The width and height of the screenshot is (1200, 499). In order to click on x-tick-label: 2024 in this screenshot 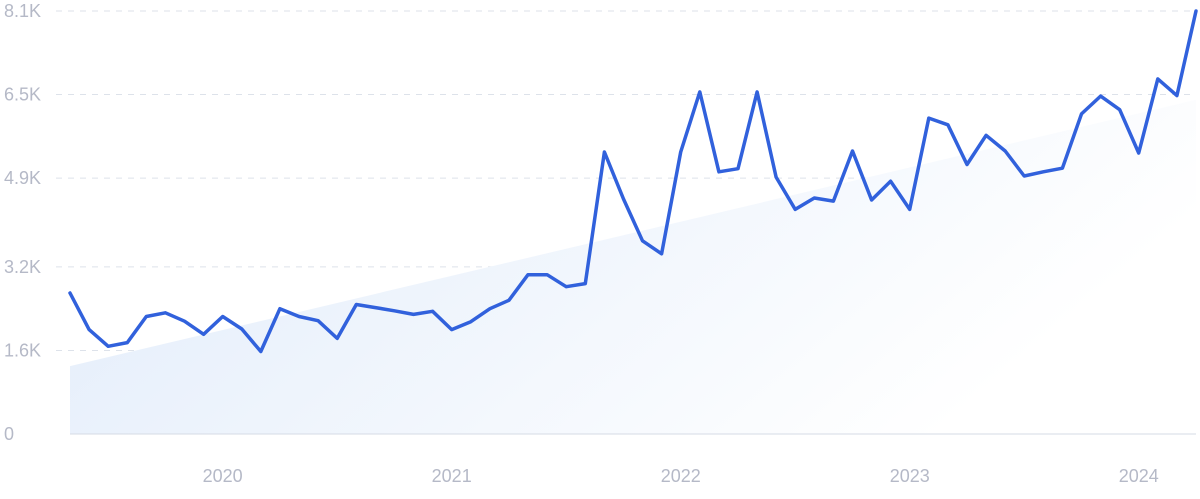, I will do `click(1139, 476)`.